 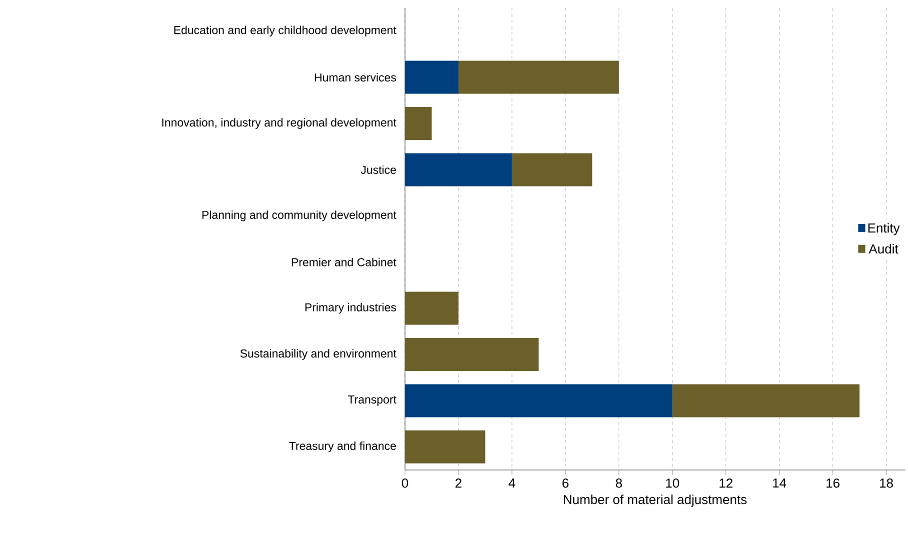 I want to click on x-tick-label: 4, so click(x=512, y=483).